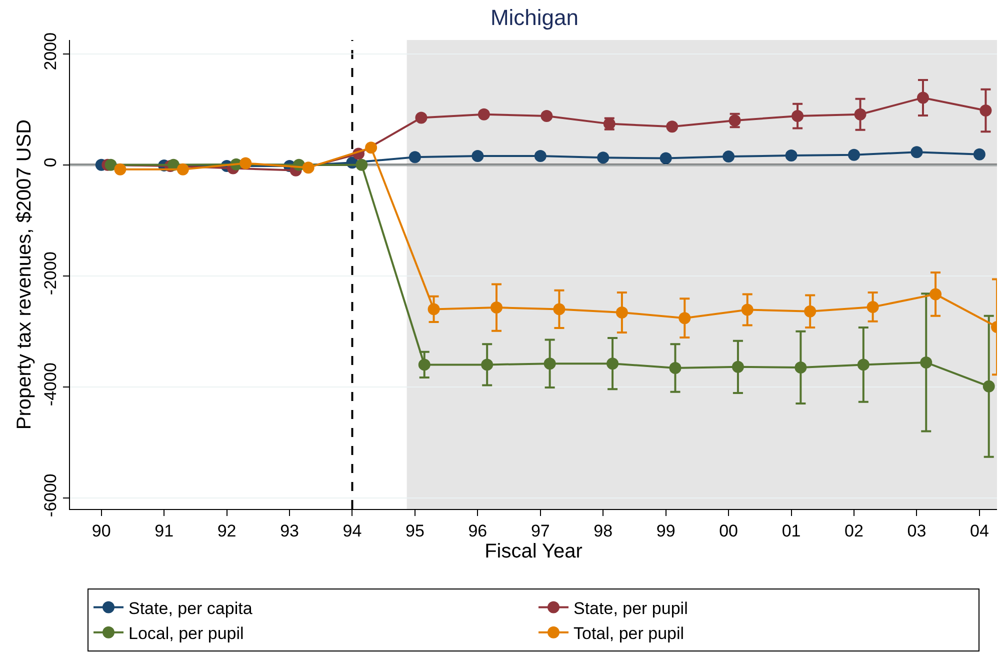 The height and width of the screenshot is (654, 999). I want to click on x-tick-label: 99, so click(666, 530).